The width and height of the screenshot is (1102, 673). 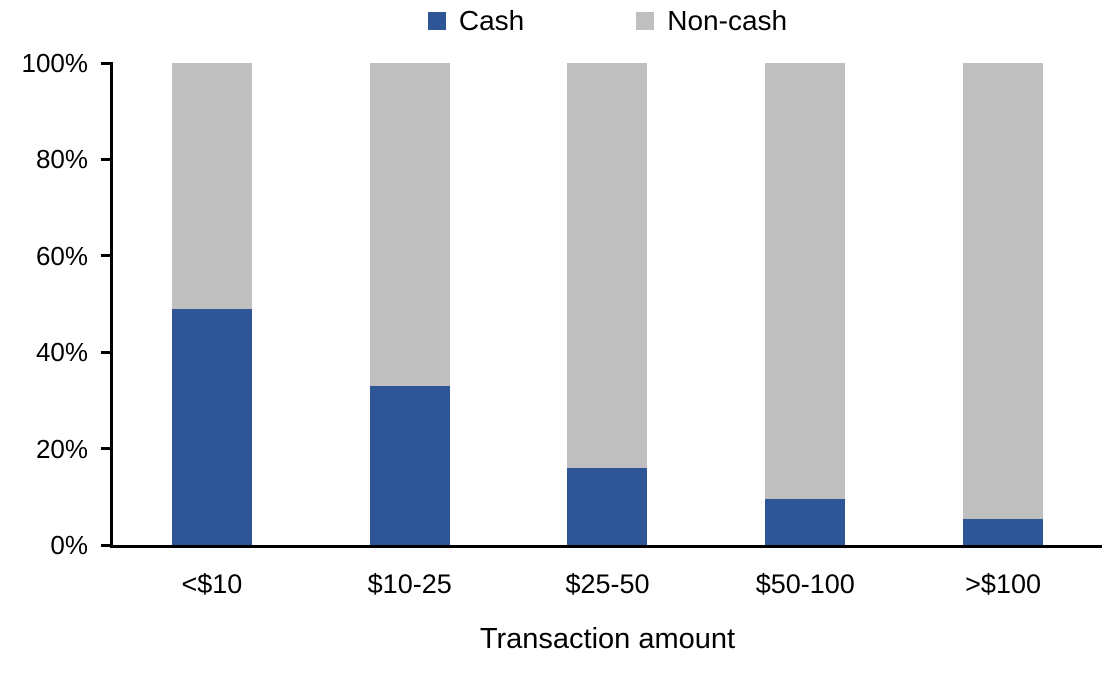 I want to click on x-axis-label: $10-25, so click(x=409, y=584).